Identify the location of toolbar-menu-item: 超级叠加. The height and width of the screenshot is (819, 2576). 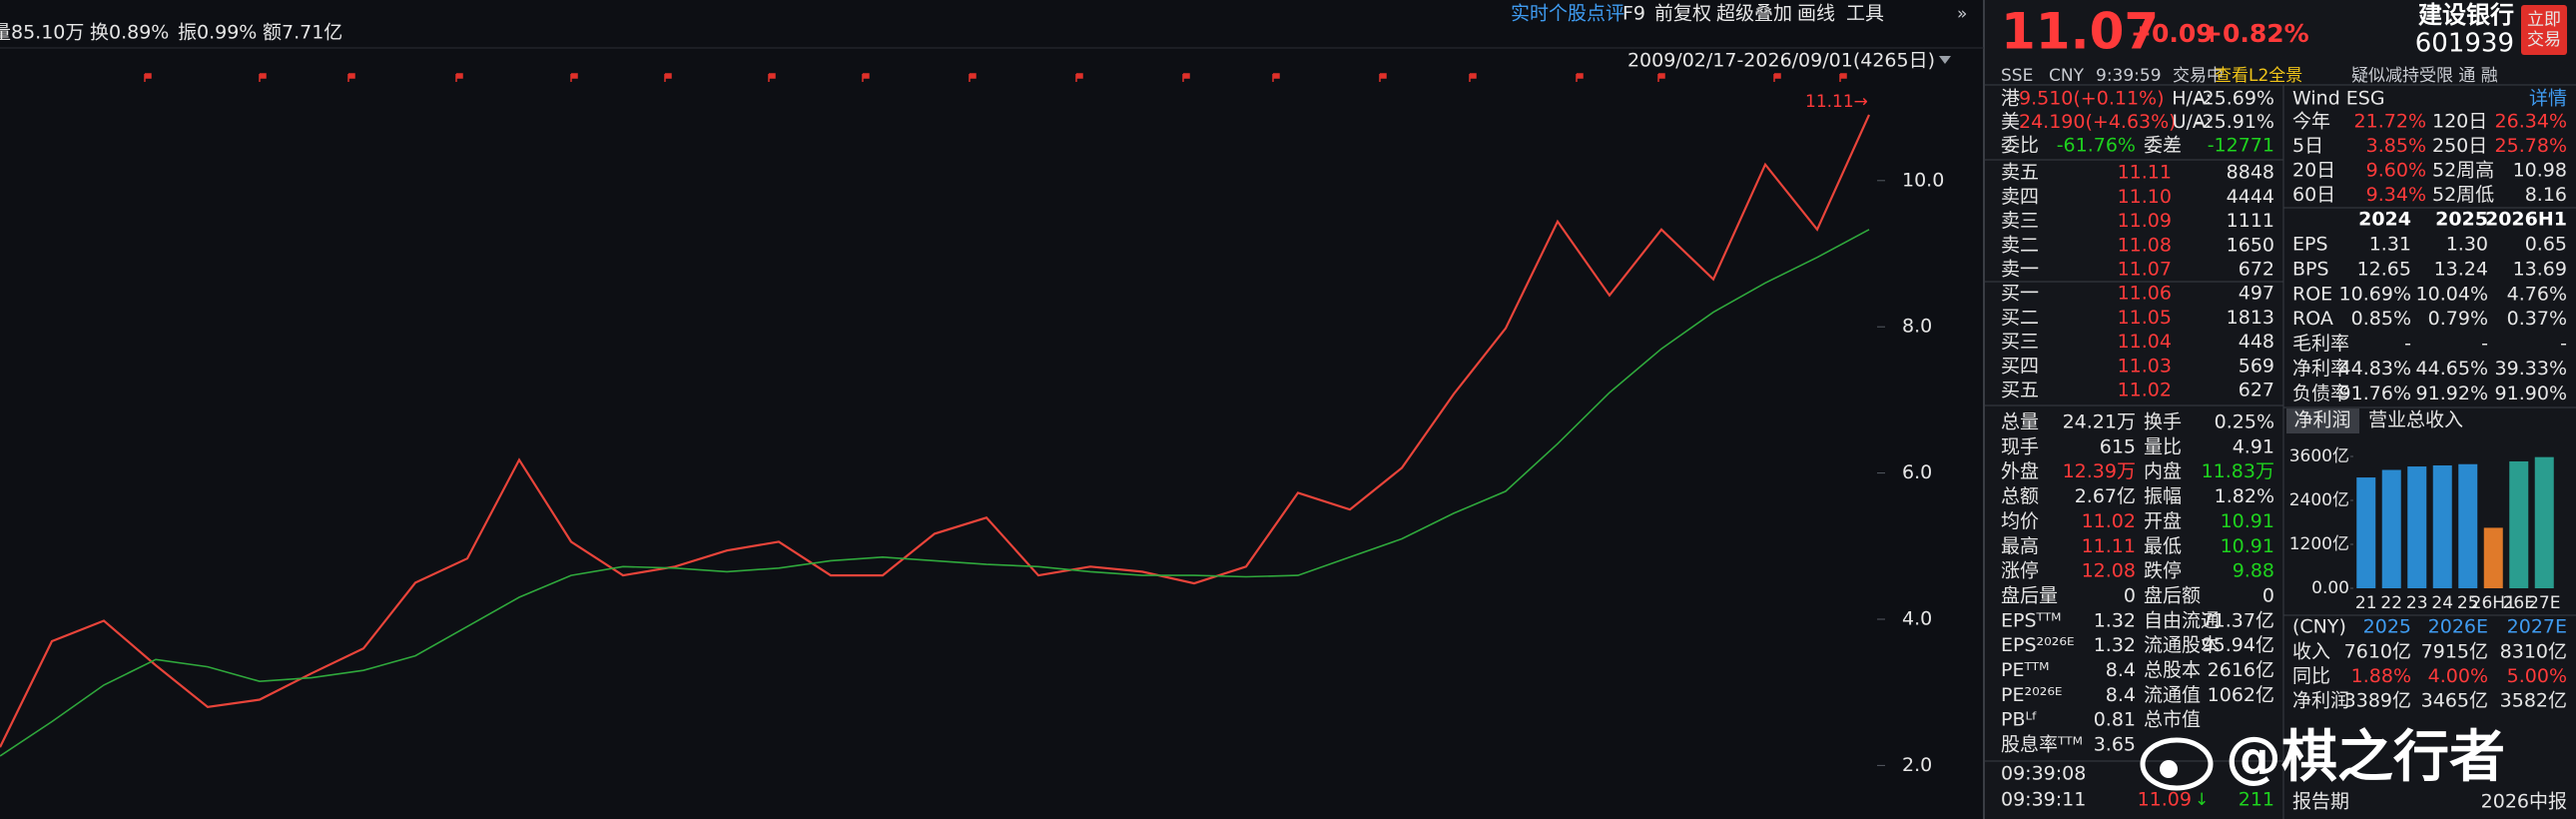
(1754, 14).